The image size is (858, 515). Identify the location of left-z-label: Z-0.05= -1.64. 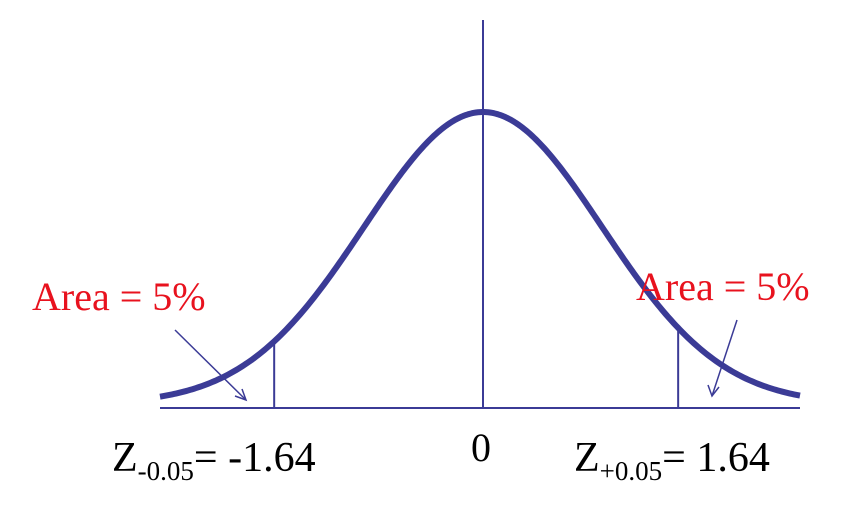
(214, 460).